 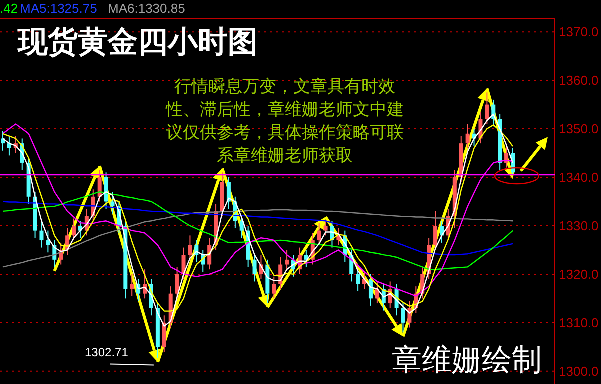 I want to click on y-tick-label: 1360.0, so click(x=579, y=80).